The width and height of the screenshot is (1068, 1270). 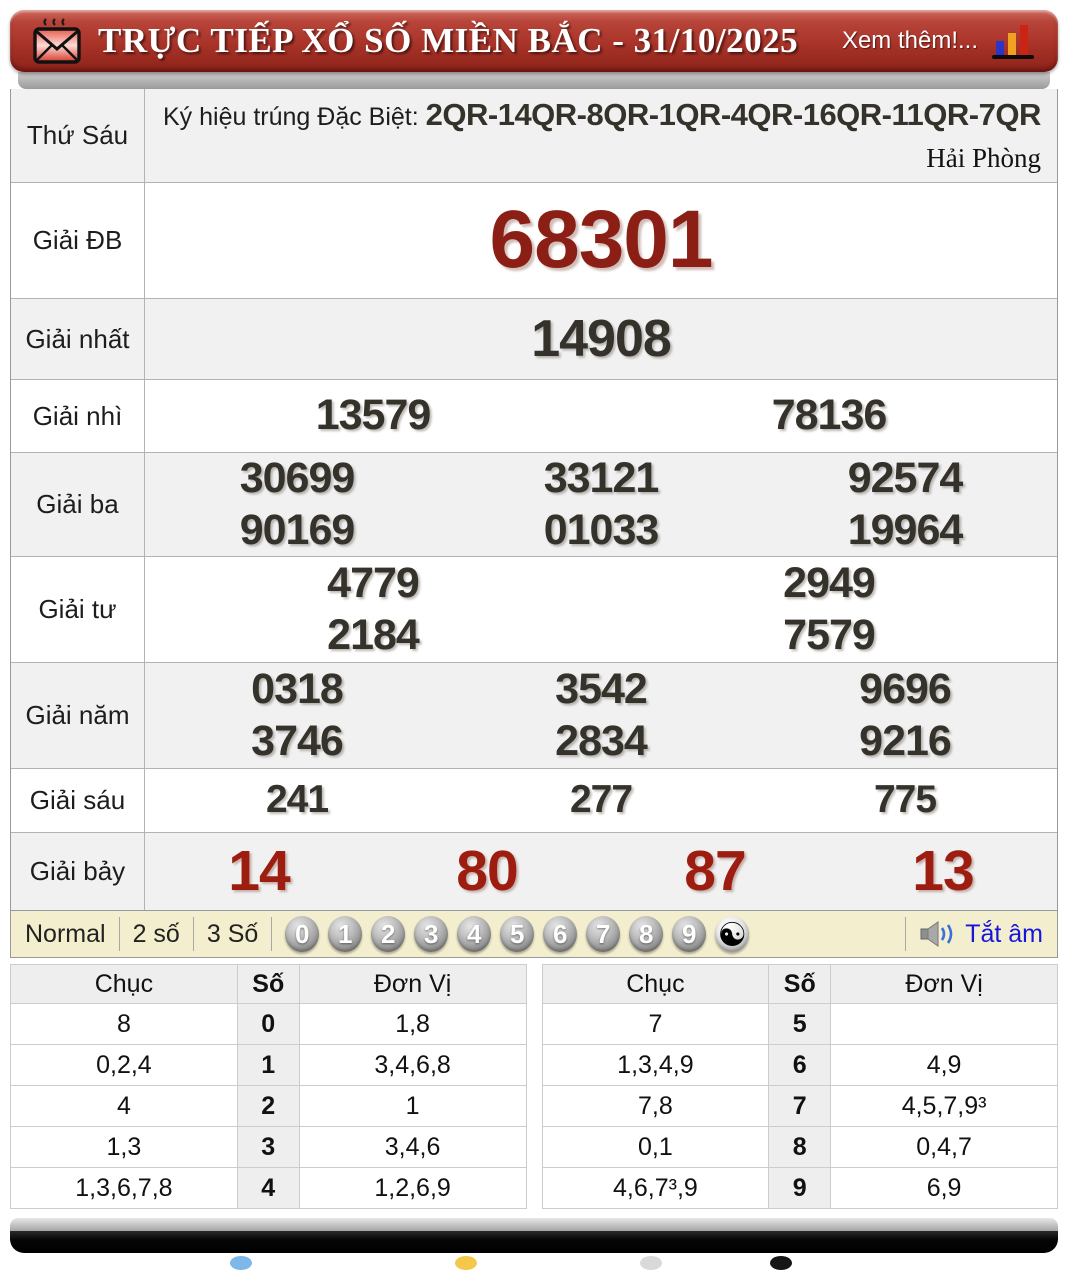 What do you see at coordinates (983, 158) in the screenshot?
I see `province-label: Hải Phòng` at bounding box center [983, 158].